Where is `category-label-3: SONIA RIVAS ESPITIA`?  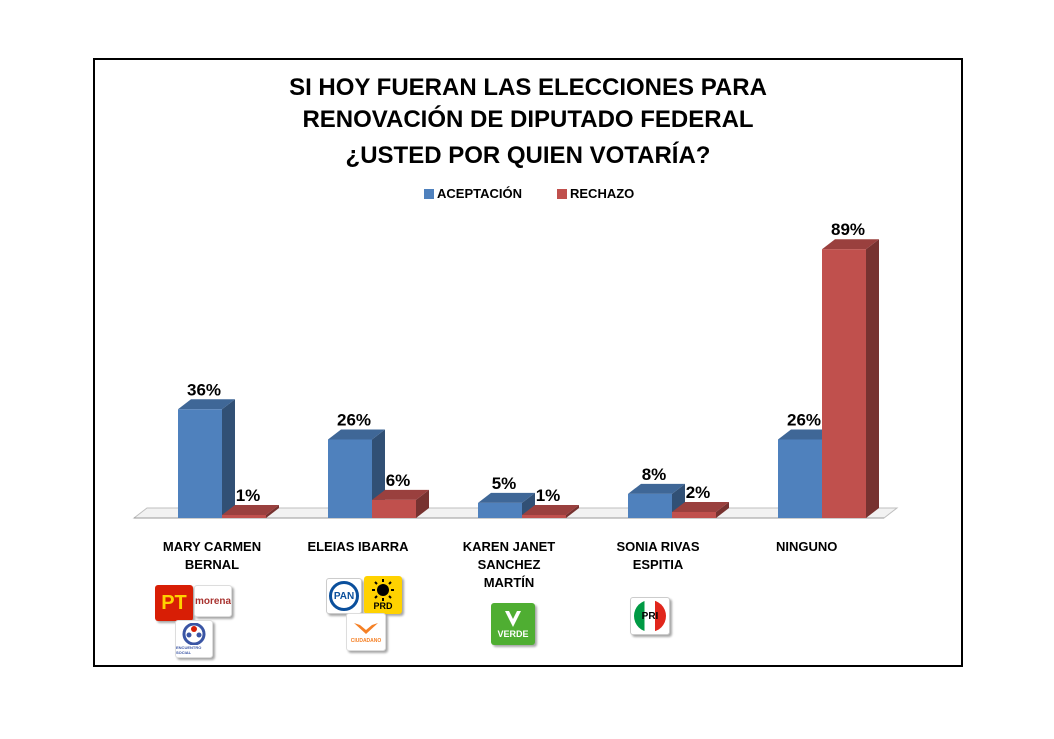 category-label-3: SONIA RIVAS ESPITIA is located at coordinates (658, 556).